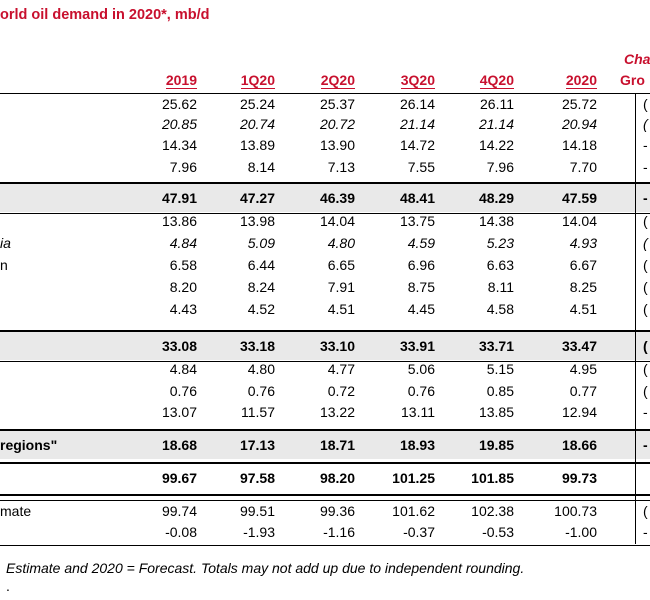 The image size is (650, 600). I want to click on table-cell: 48.41, so click(417, 198).